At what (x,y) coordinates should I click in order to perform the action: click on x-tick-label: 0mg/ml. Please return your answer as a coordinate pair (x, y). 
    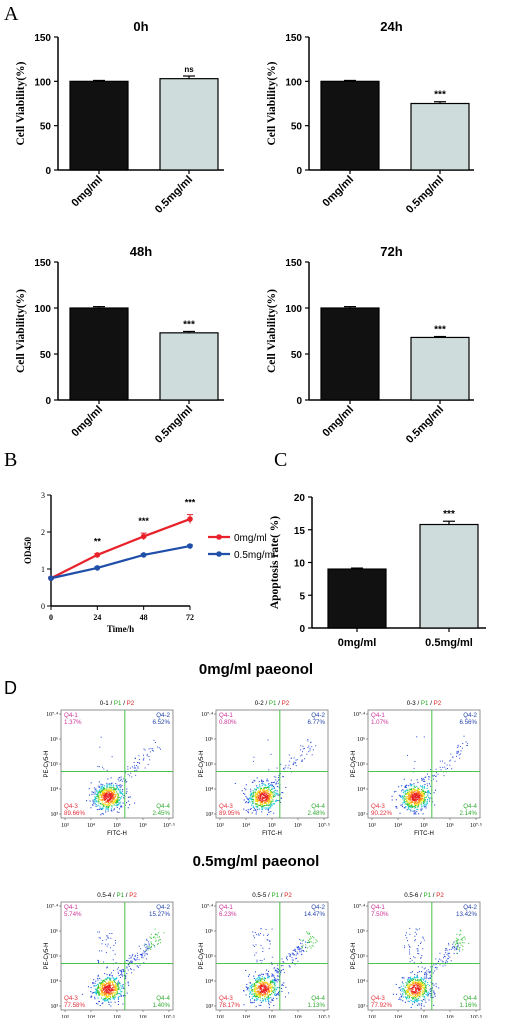
    Looking at the image, I should click on (87, 192).